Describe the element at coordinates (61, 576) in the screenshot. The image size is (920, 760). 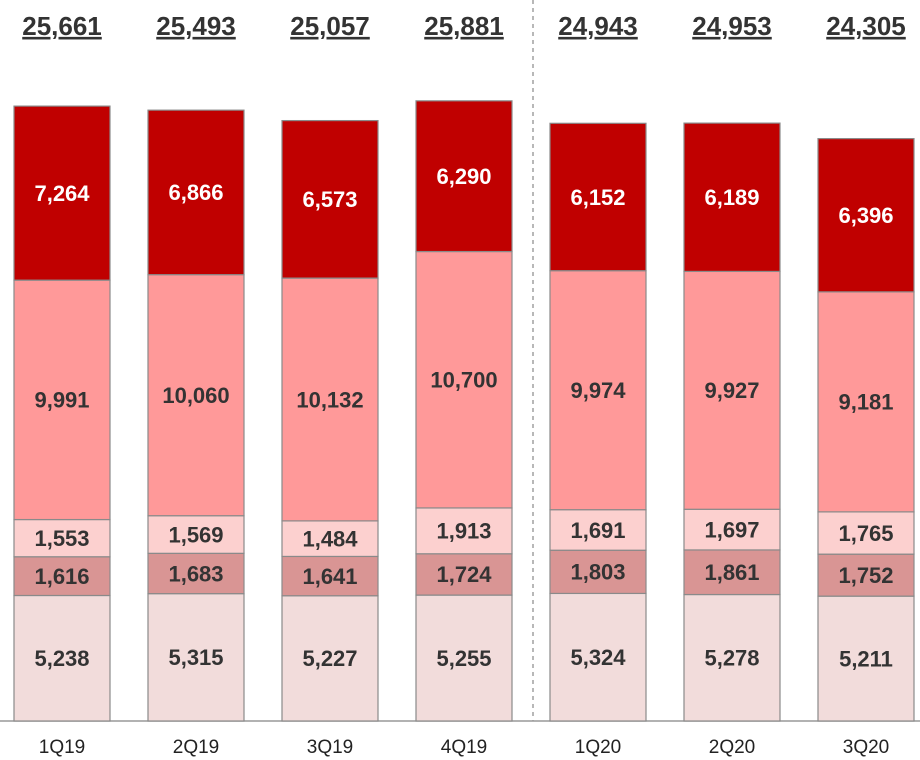
I see `value-label: 1,616` at that location.